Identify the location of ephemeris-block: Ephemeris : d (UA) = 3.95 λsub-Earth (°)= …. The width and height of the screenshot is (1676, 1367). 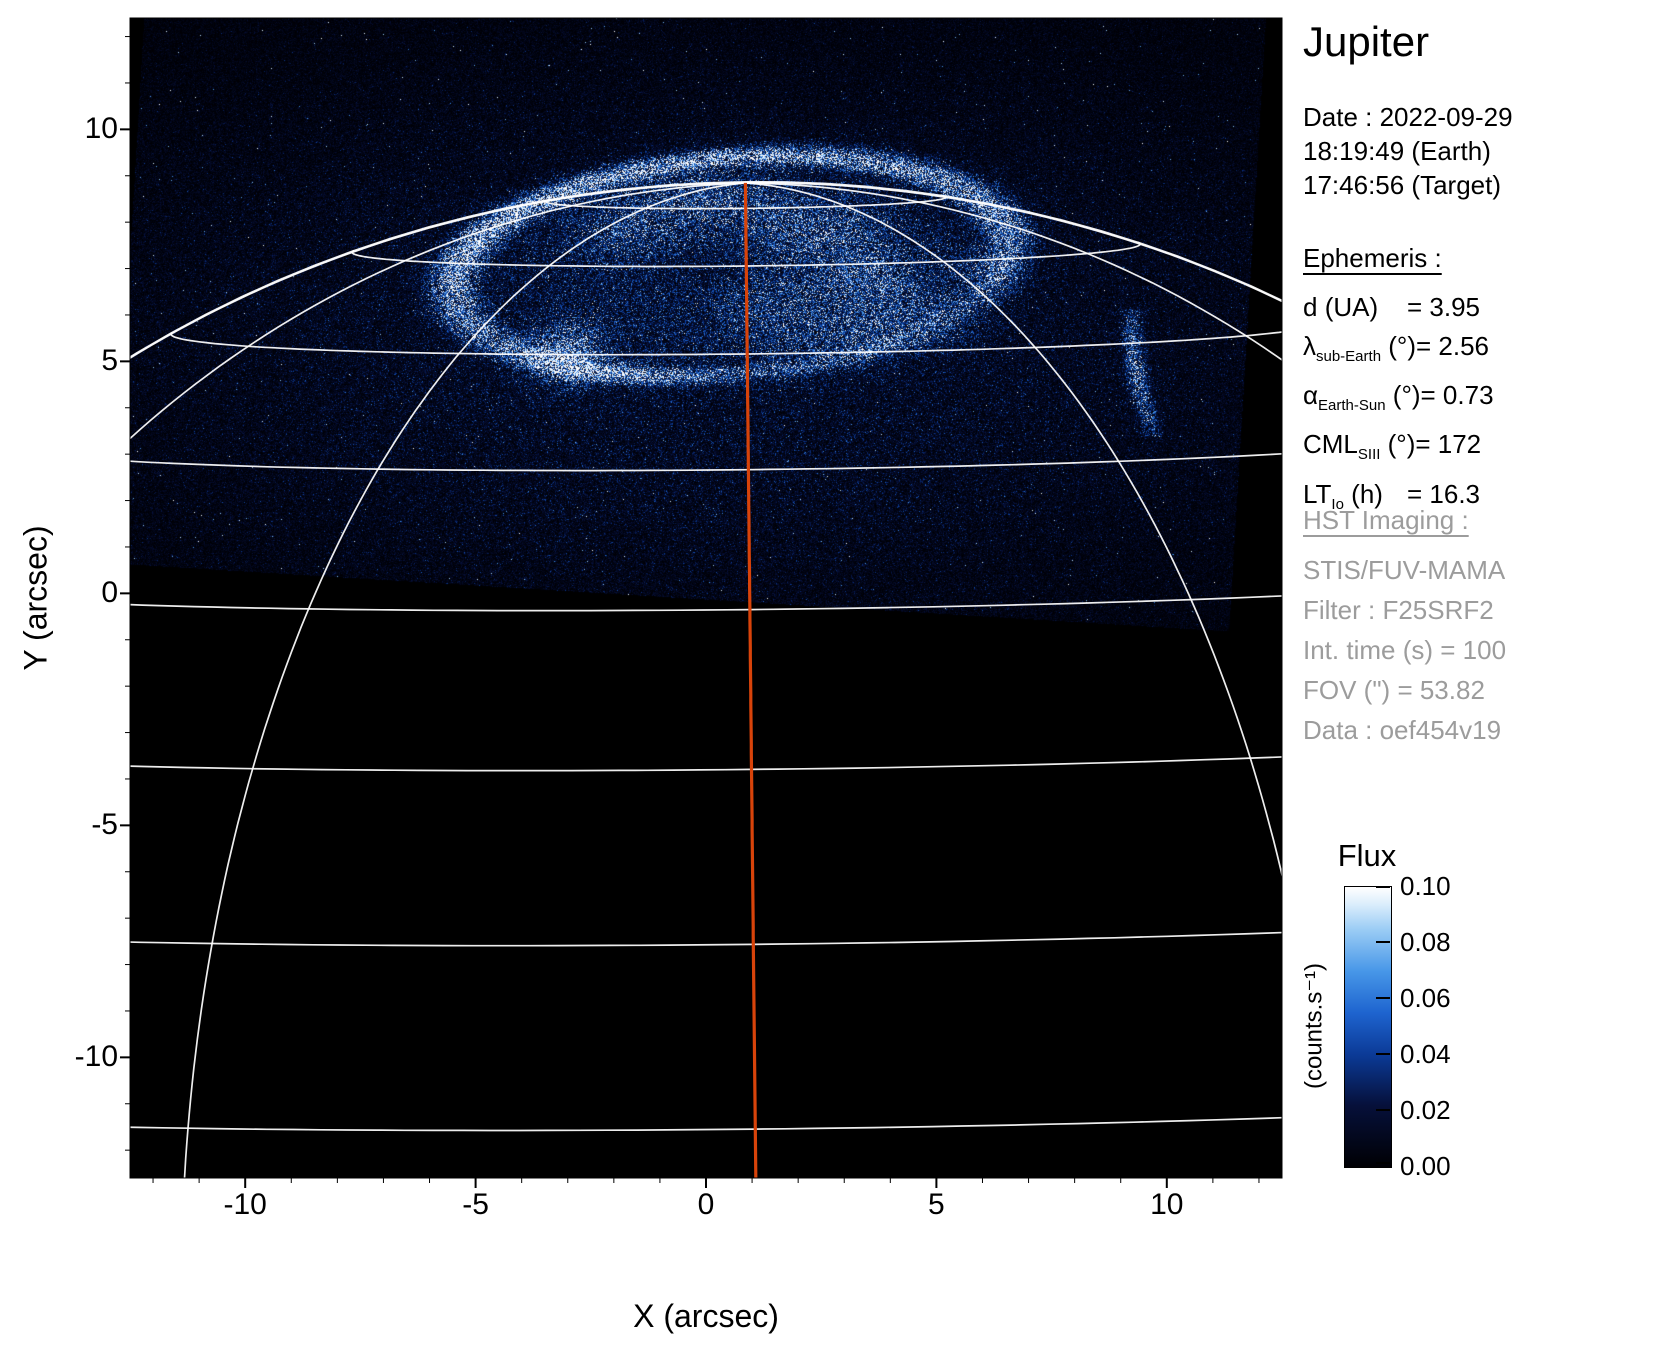
(1398, 383).